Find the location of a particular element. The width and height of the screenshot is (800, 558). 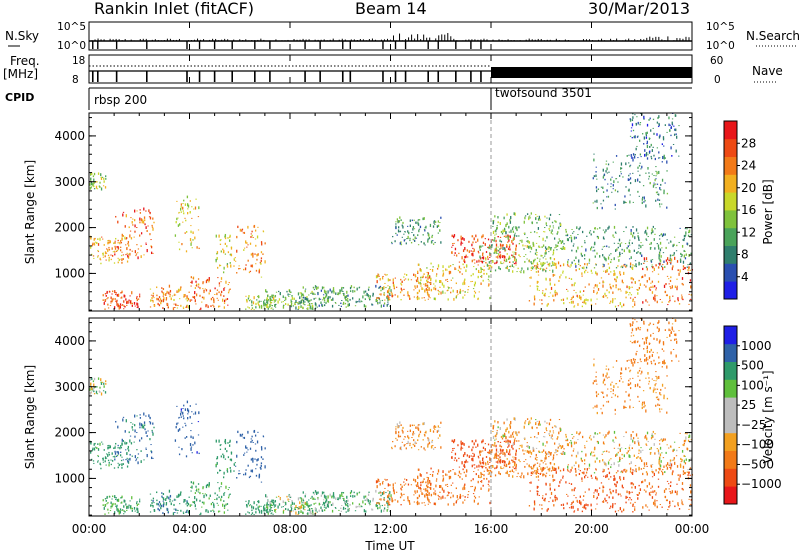

ytick-label: 4000 is located at coordinates (69, 136).